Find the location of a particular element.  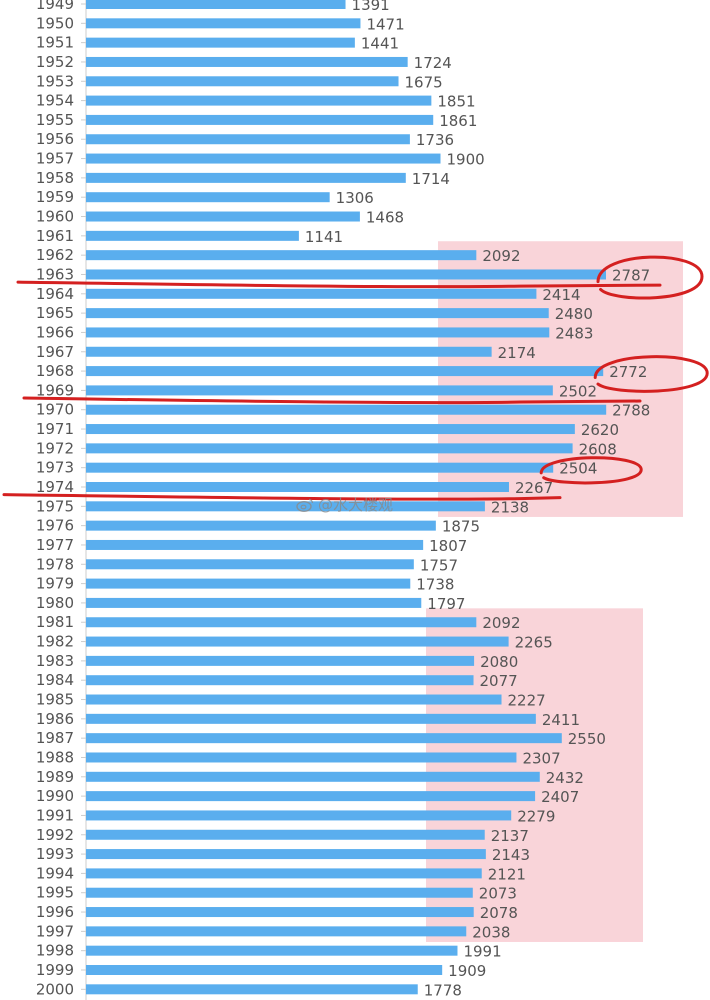

bar-1993 is located at coordinates (286, 854).